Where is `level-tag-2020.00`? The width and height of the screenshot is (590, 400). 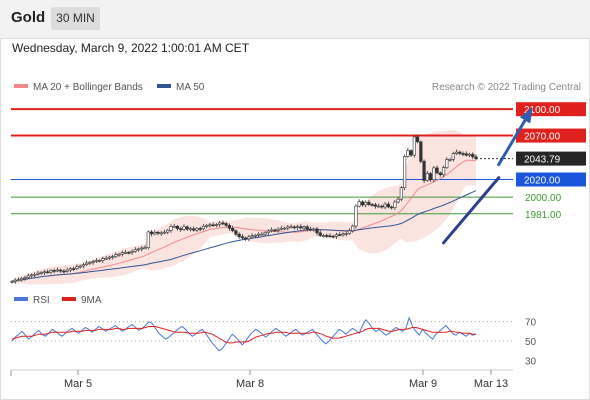 level-tag-2020.00 is located at coordinates (551, 179).